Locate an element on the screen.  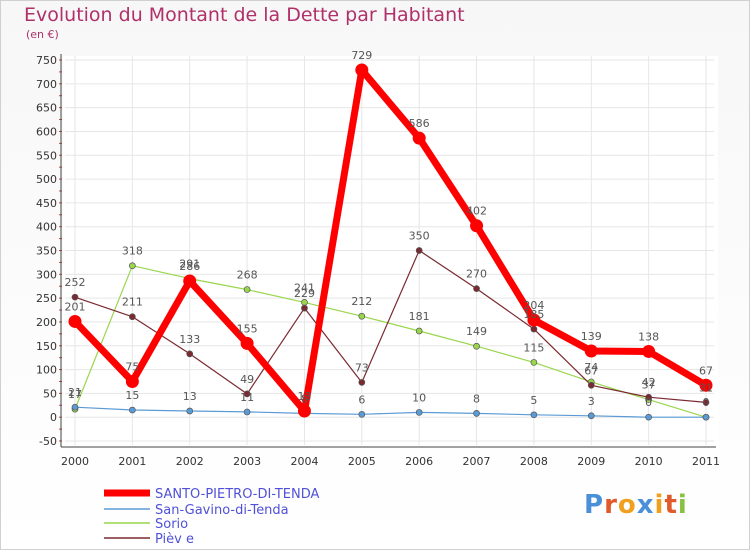
logo-letter: t is located at coordinates (671, 505).